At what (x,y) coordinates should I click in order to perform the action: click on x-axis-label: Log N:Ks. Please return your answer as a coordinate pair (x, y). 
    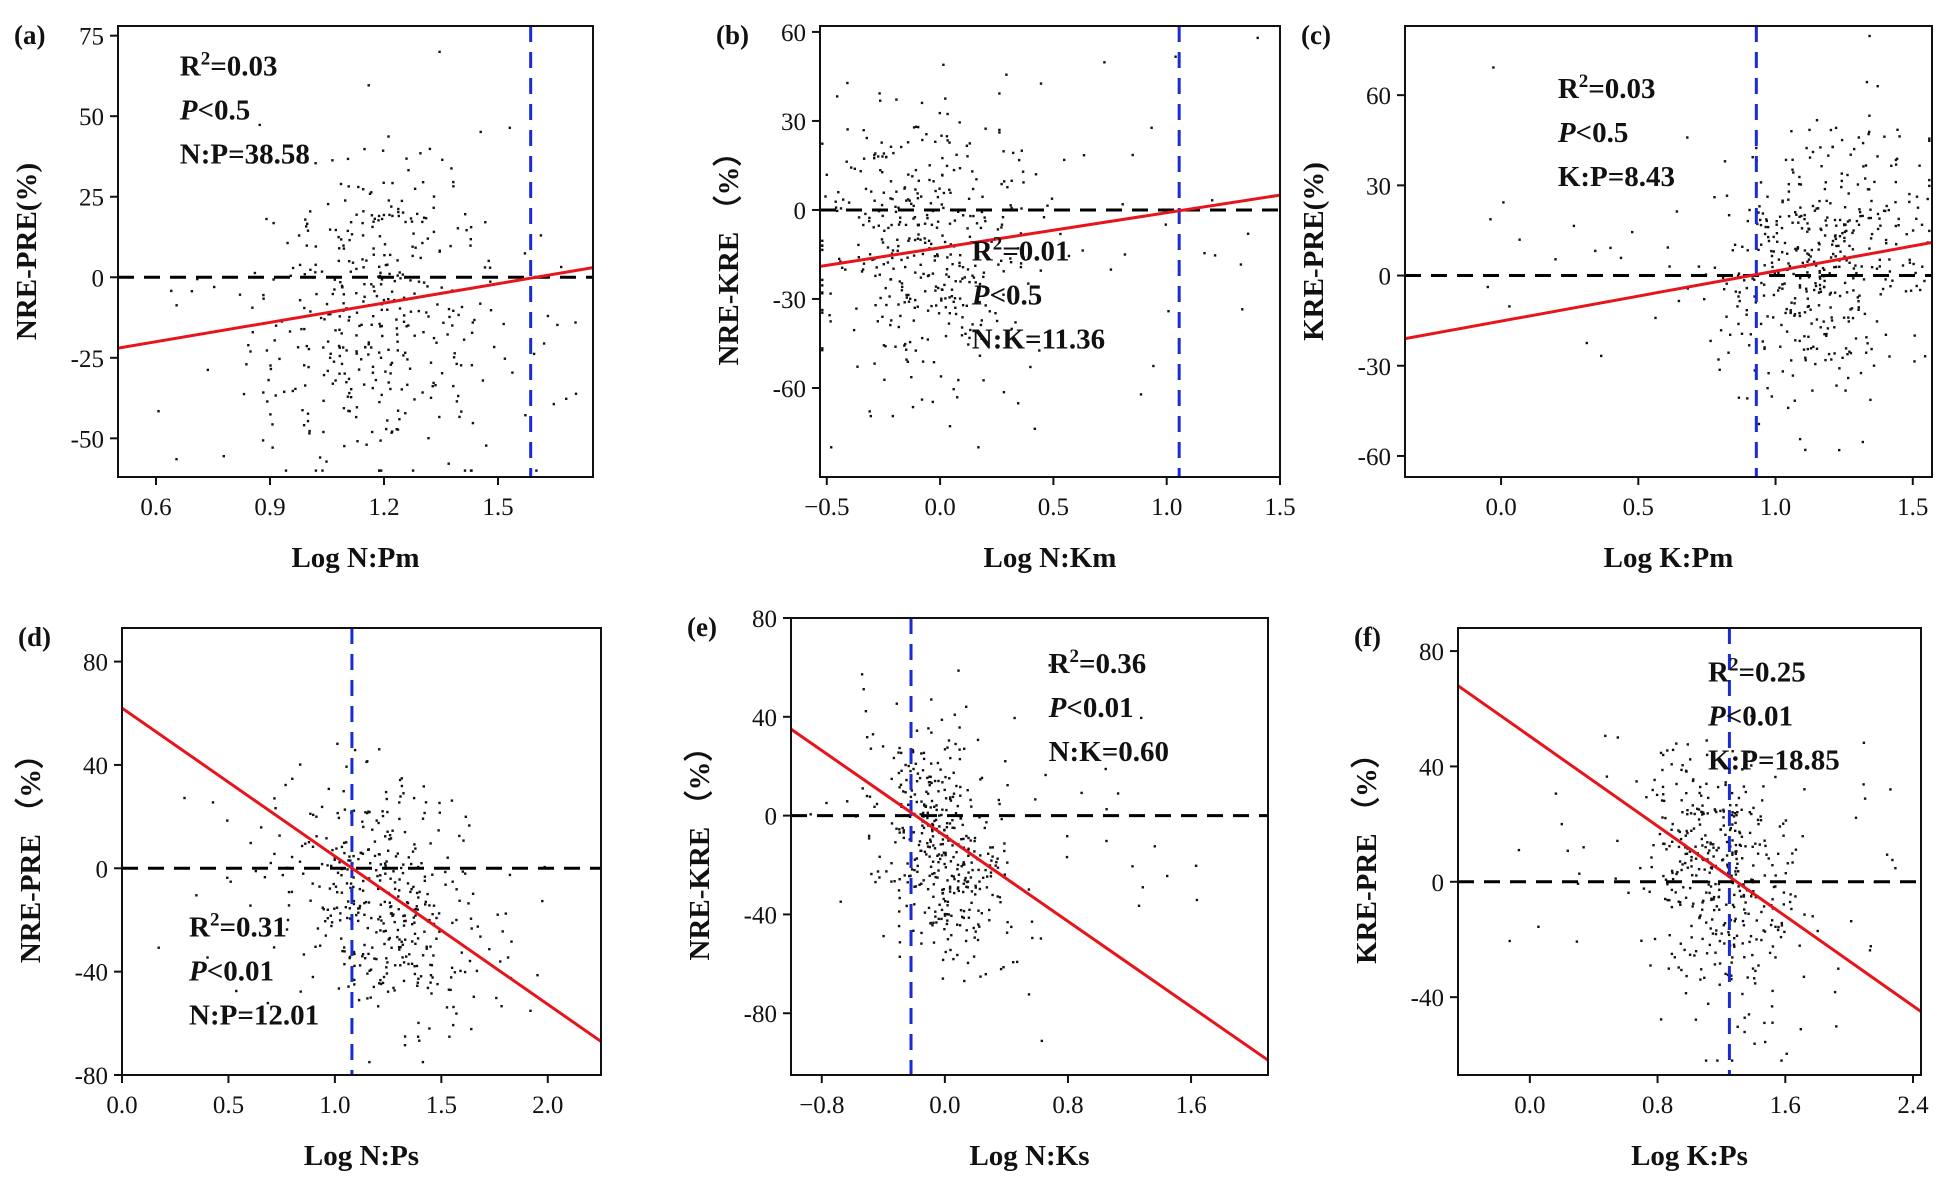
    Looking at the image, I should click on (1029, 1156).